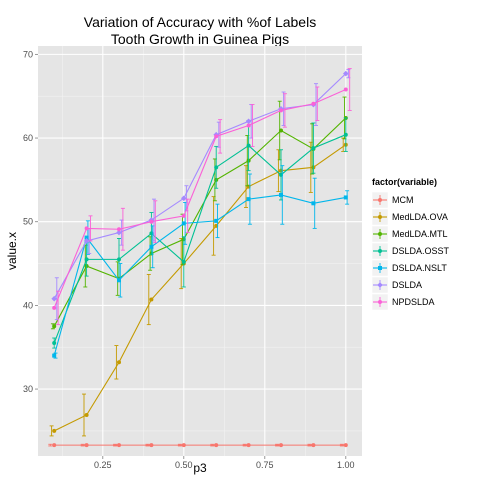 The width and height of the screenshot is (480, 480). I want to click on legend-label: DSLDA.OSST, so click(421, 251).